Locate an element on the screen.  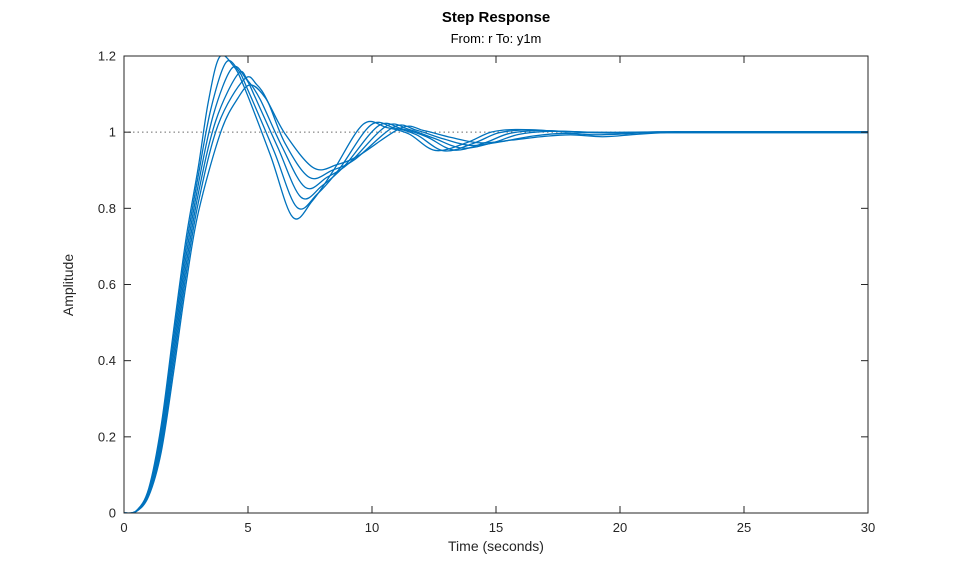
y-tick-label: 0.6 is located at coordinates (107, 284).